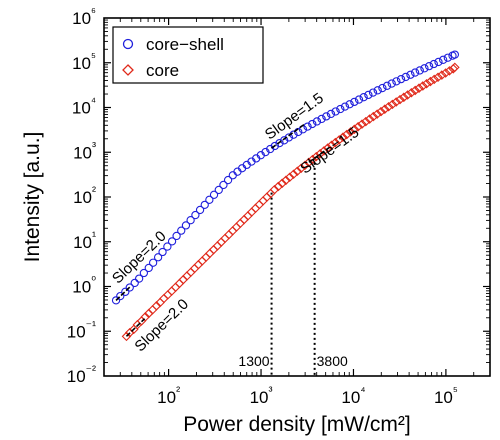 Image resolution: width=500 pixels, height=440 pixels. What do you see at coordinates (185, 44) in the screenshot?
I see `legend-label: core−shell` at bounding box center [185, 44].